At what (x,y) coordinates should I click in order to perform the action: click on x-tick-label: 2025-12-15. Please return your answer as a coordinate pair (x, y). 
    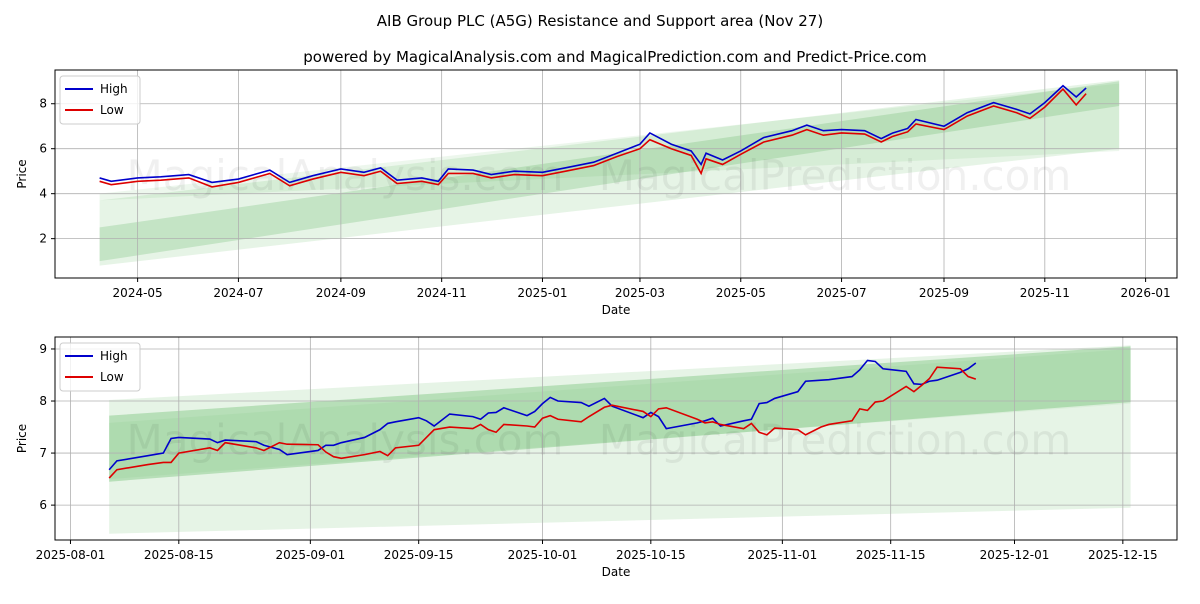
    Looking at the image, I should click on (1123, 555).